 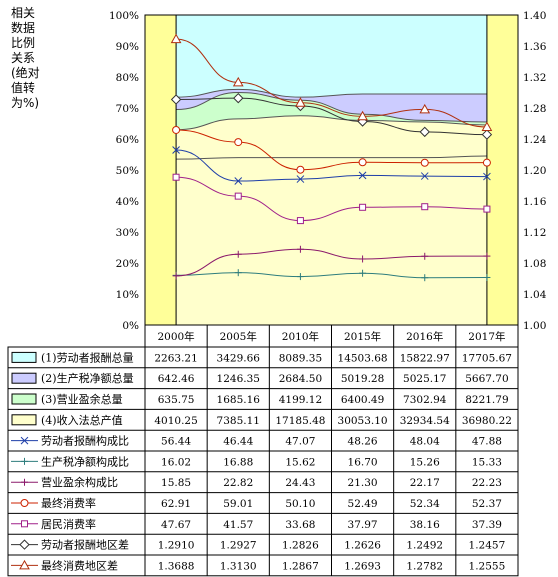 What do you see at coordinates (362, 400) in the screenshot?
I see `table-cell: 6400.49` at bounding box center [362, 400].